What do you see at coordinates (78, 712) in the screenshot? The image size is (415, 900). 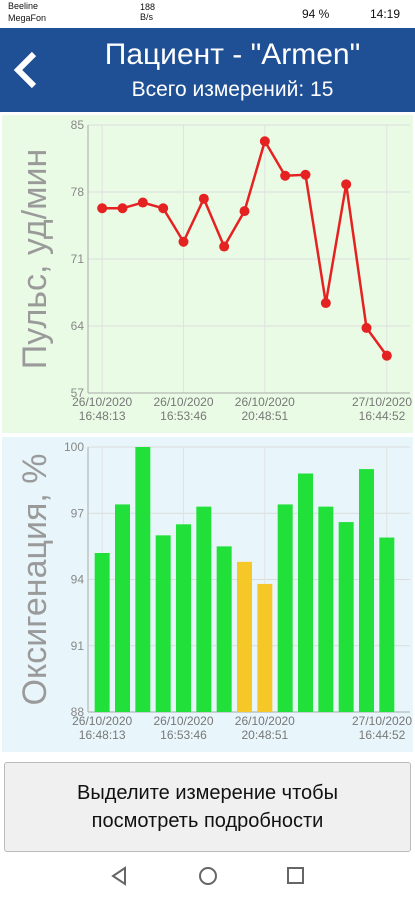 I see `y-tick-label: 88` at bounding box center [78, 712].